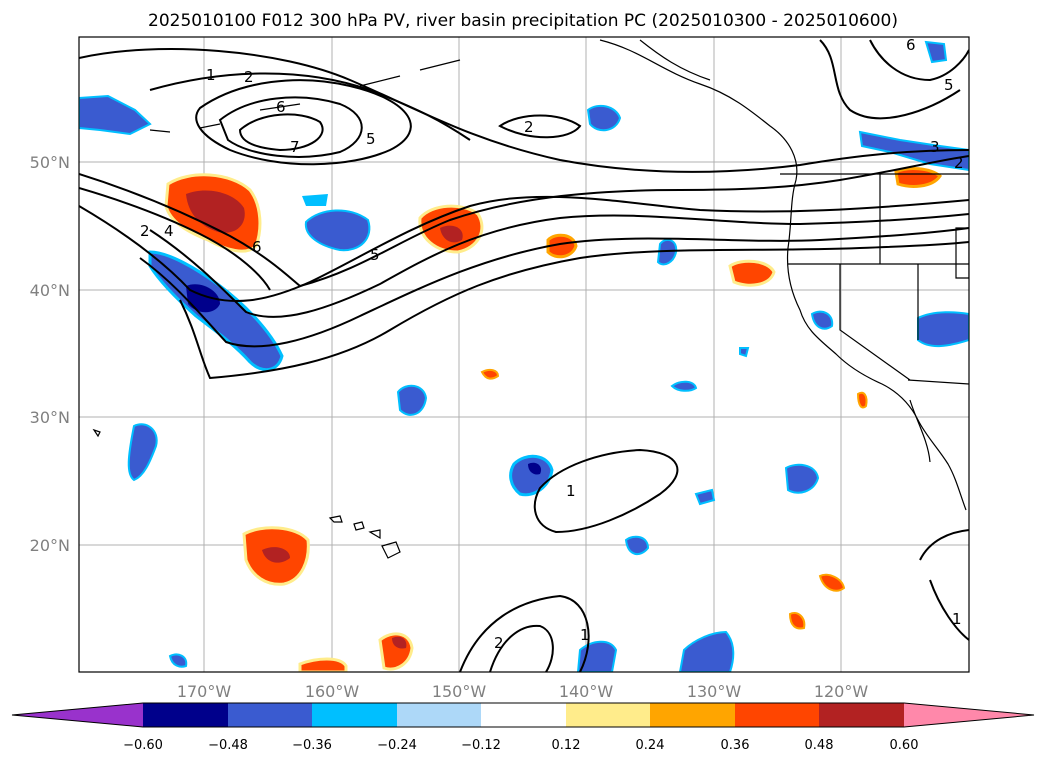  I want to click on colorbar-tick-label: 0.48, so click(819, 745).